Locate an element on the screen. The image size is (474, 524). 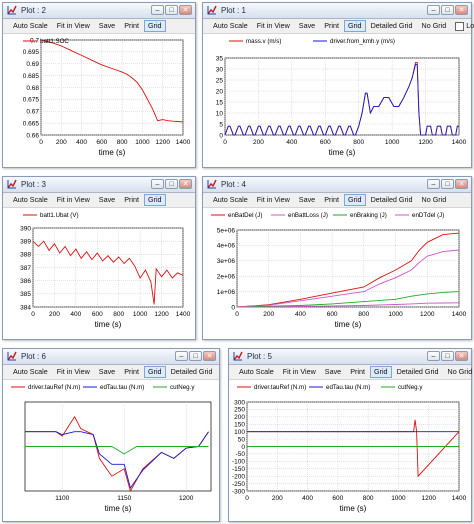
toolbar-label: Grid is located at coordinates (154, 25).